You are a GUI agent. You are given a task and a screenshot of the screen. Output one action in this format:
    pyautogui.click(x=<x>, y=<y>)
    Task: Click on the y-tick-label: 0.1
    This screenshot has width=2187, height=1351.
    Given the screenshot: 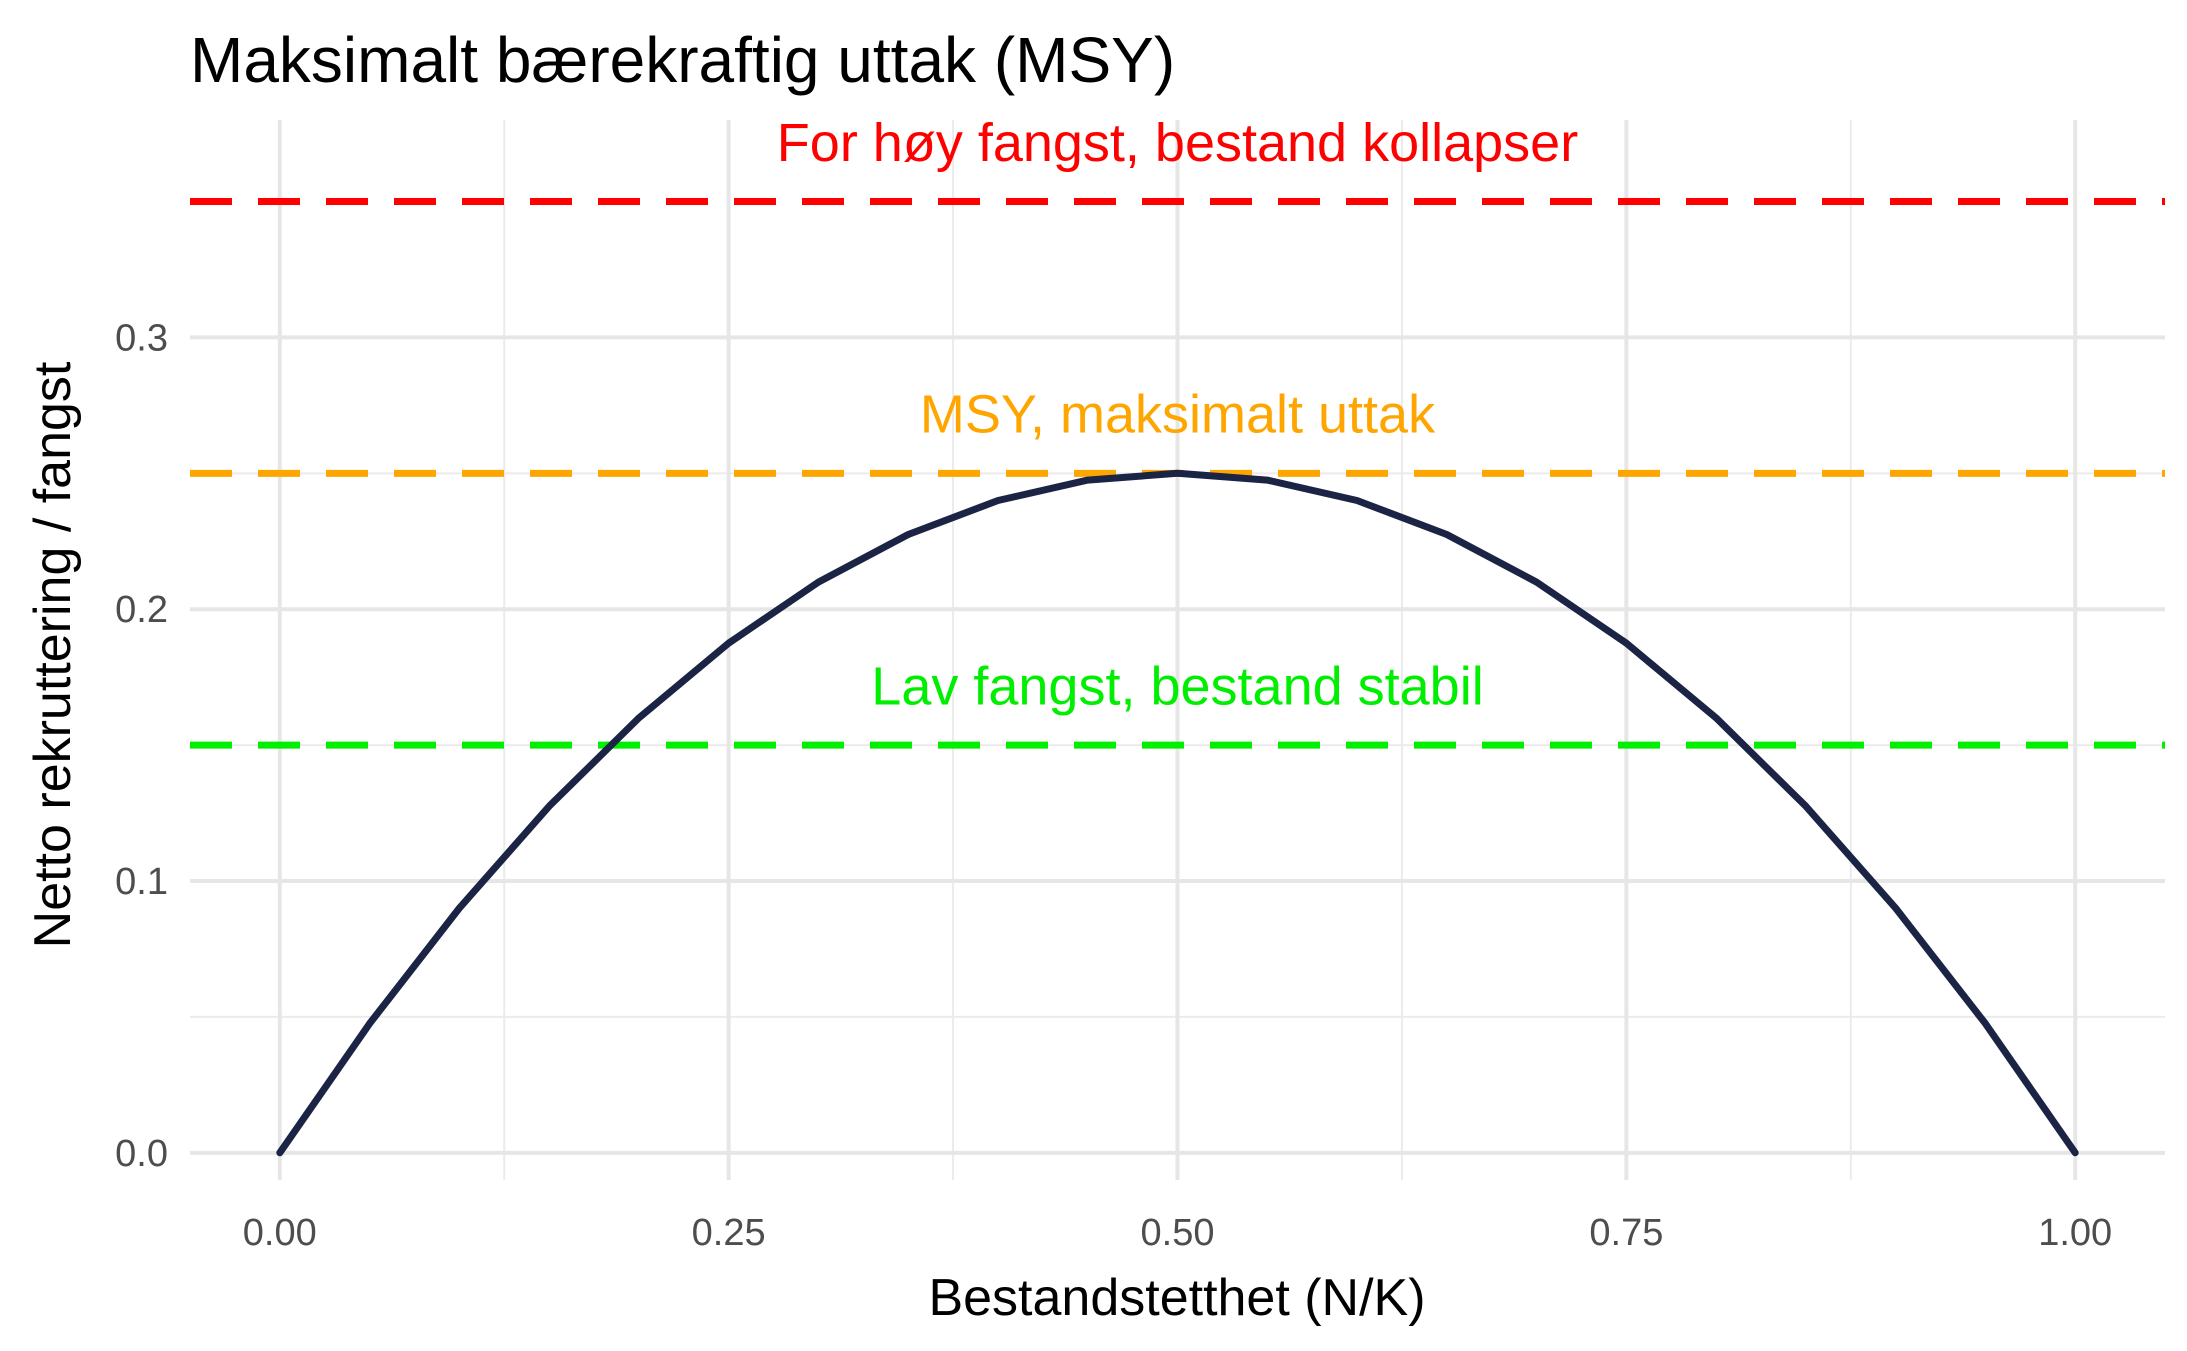 What is the action you would take?
    pyautogui.click(x=141, y=882)
    